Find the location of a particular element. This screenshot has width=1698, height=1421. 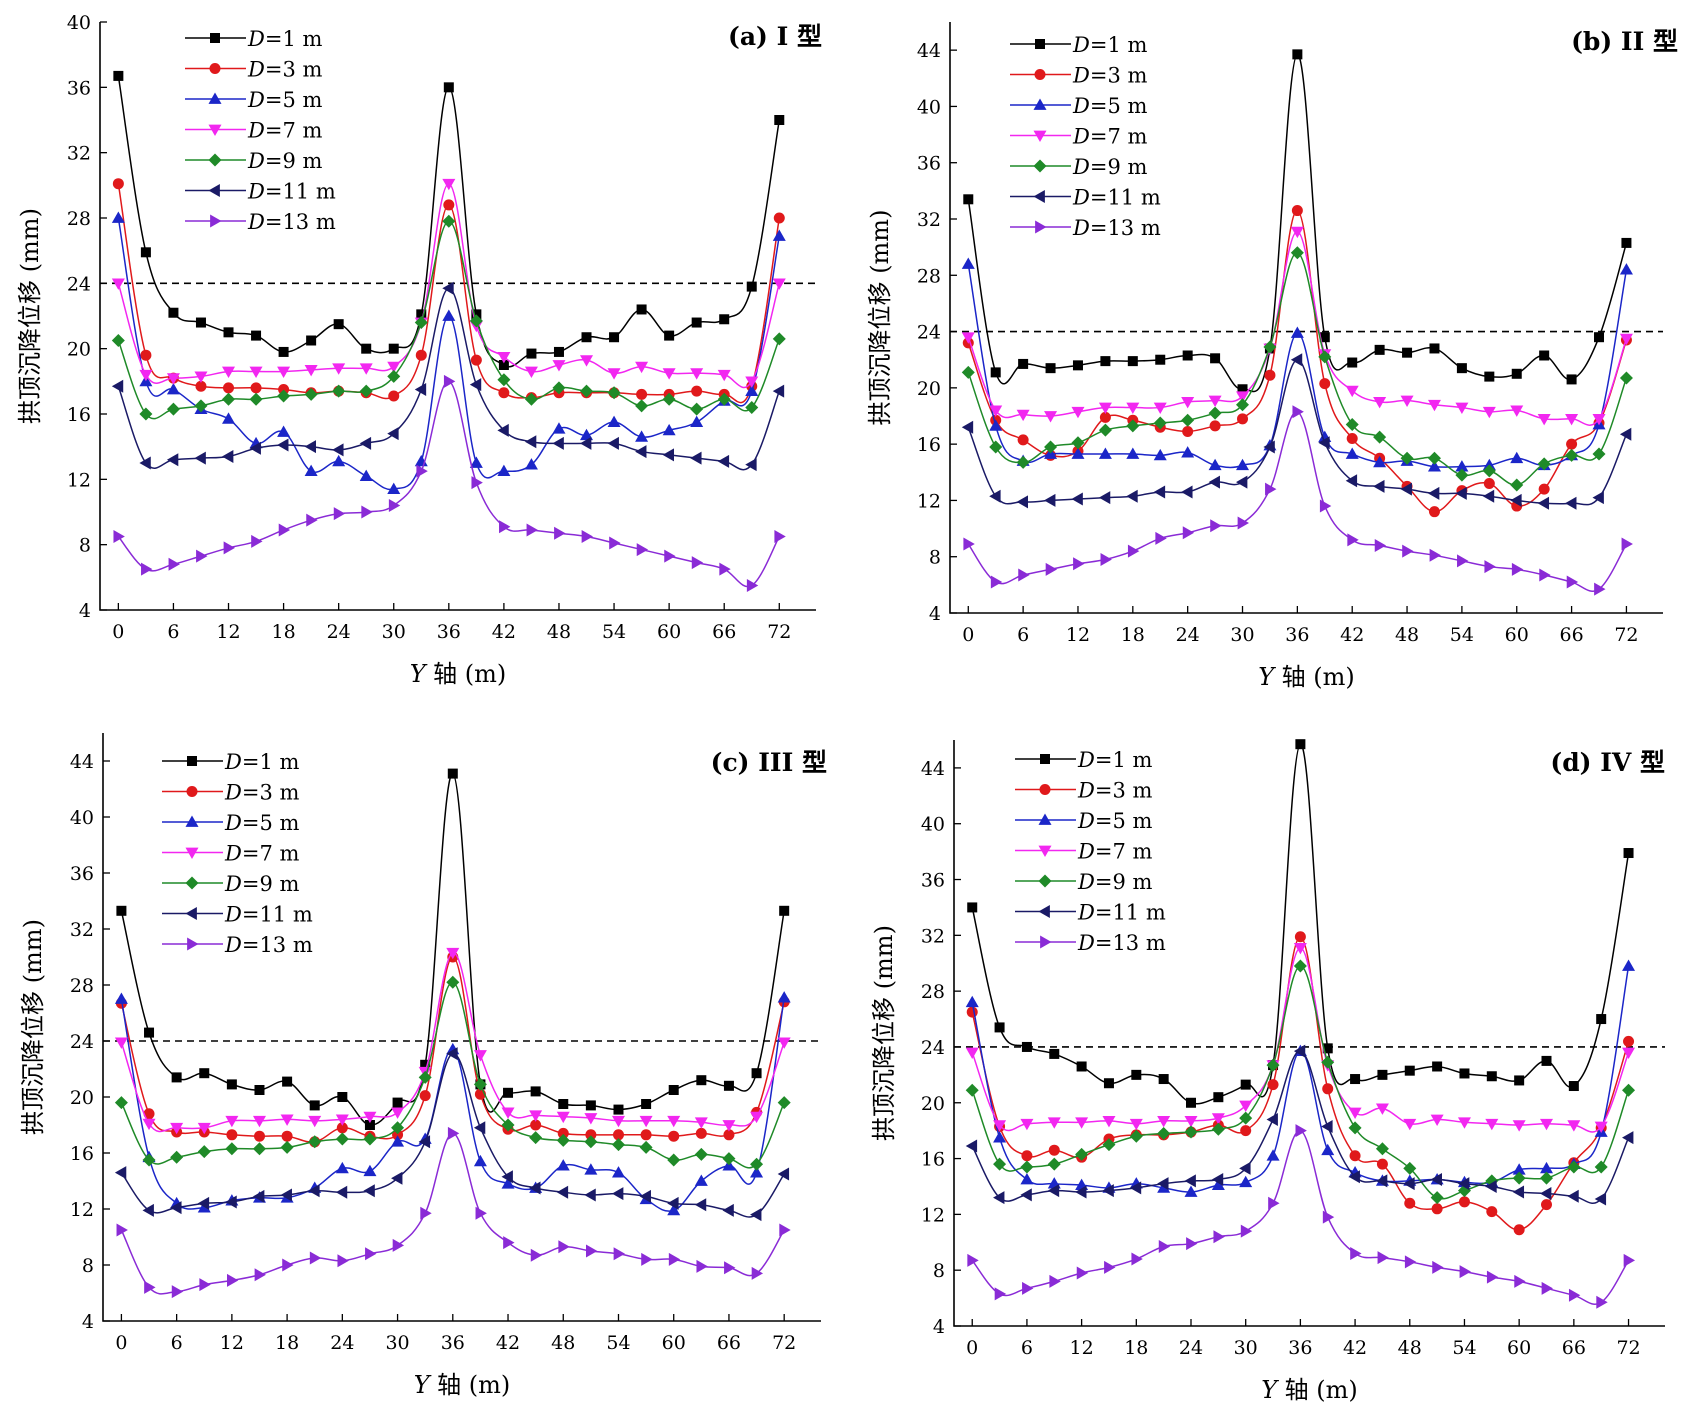

x-tick-label: 42 is located at coordinates (1352, 635).